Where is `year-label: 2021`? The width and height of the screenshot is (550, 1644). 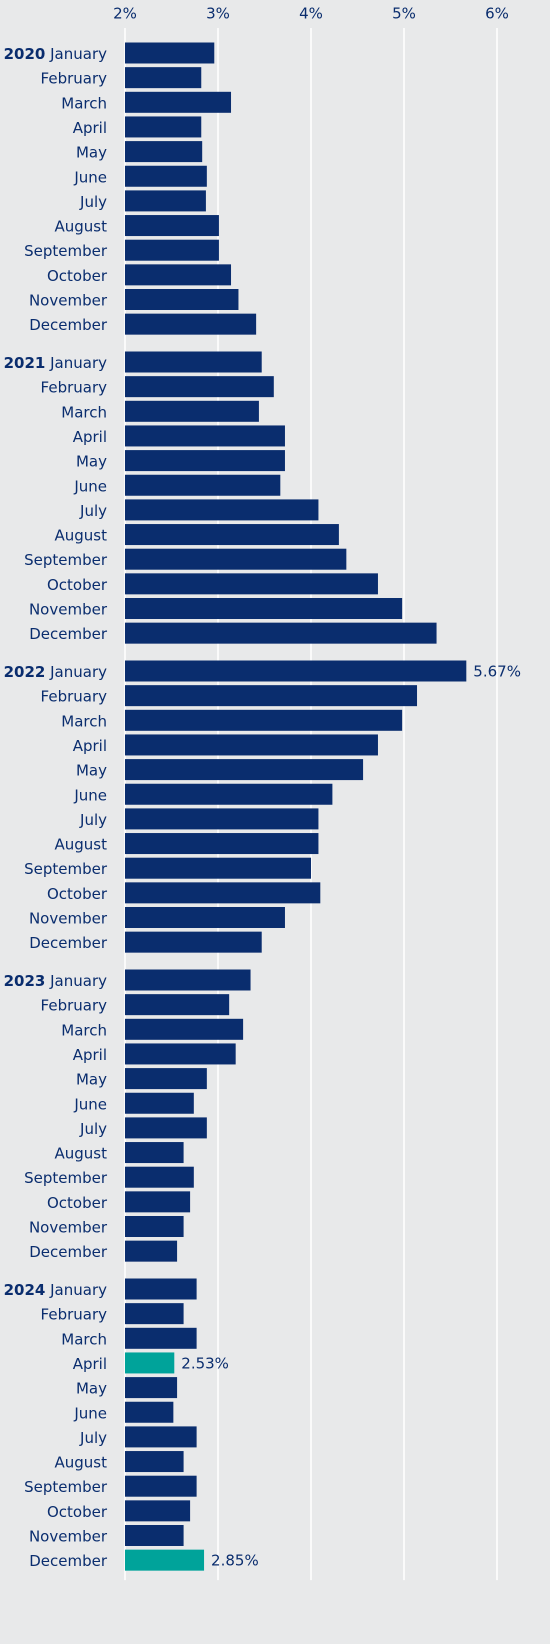
year-label: 2021 is located at coordinates (25, 363).